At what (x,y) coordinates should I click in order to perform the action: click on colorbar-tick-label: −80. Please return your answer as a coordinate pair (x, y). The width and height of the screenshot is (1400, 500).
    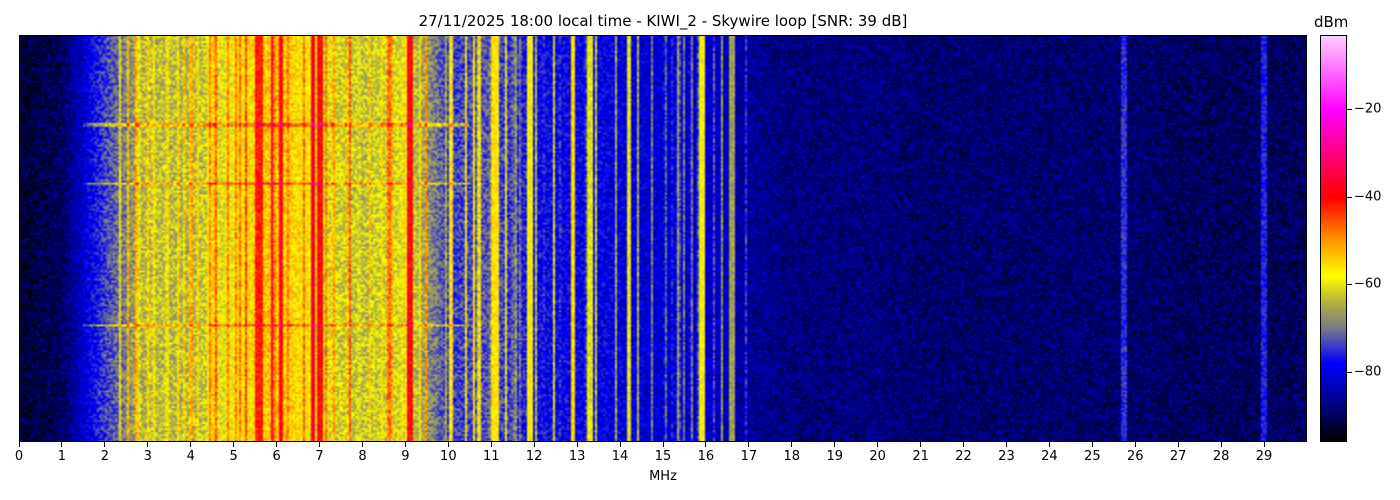
    Looking at the image, I should click on (1368, 372).